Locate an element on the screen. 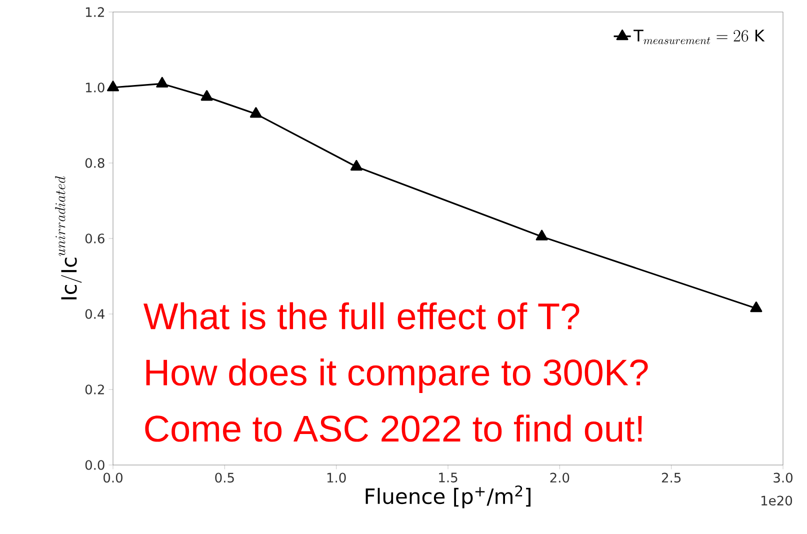 The image size is (807, 534). x-tick-label: 0.5 is located at coordinates (224, 477).